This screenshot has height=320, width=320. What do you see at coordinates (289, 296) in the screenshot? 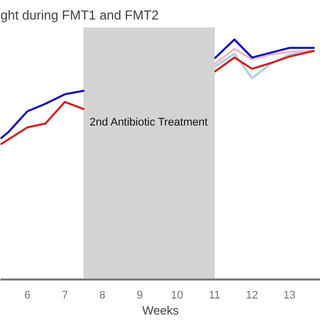
I see `x-tick-label: 13` at bounding box center [289, 296].